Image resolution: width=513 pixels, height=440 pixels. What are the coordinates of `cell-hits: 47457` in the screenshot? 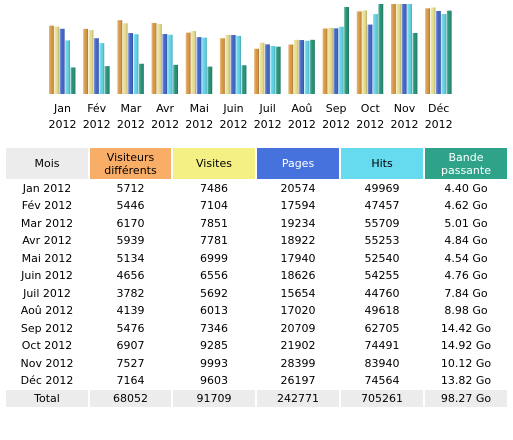 It's located at (382, 206).